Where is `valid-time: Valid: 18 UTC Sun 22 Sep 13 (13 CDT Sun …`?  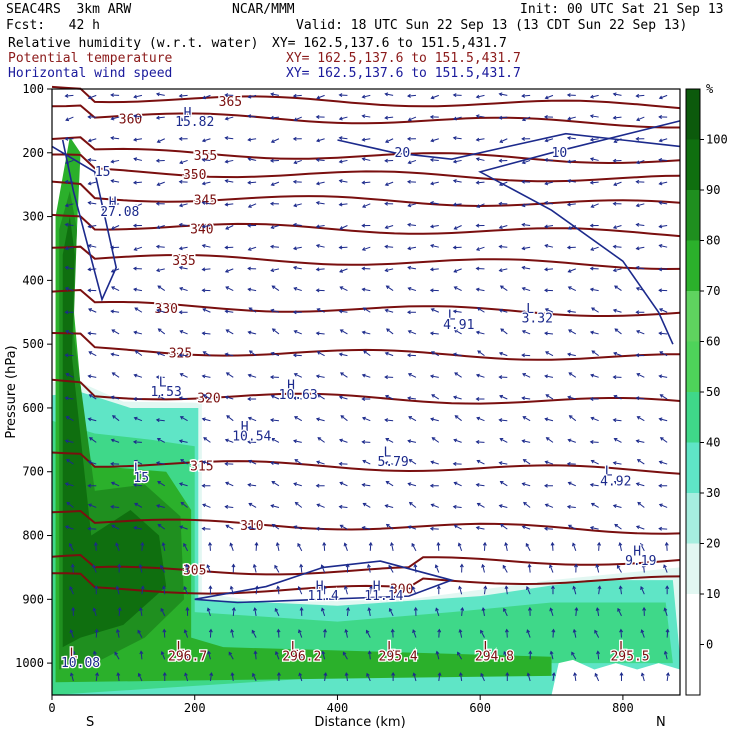
valid-time: Valid: 18 UTC Sun 22 Sep 13 (13 CDT Sun … is located at coordinates (492, 25).